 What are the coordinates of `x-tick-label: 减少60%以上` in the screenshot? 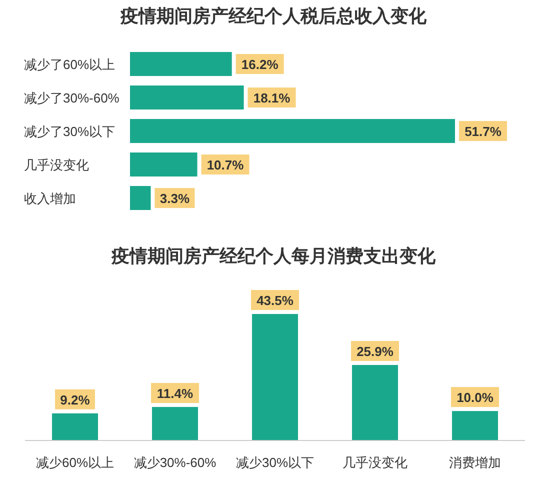 It's located at (75, 462).